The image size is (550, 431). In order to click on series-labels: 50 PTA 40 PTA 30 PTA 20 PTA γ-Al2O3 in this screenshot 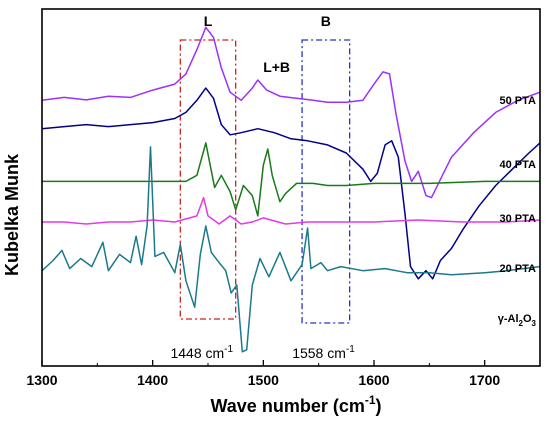, I will do `click(517, 211)`.